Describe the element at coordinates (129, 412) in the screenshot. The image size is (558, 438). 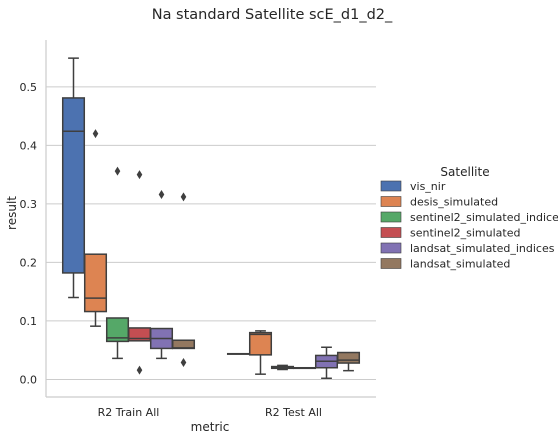
I see `x-tick-label: R2 Train All` at that location.